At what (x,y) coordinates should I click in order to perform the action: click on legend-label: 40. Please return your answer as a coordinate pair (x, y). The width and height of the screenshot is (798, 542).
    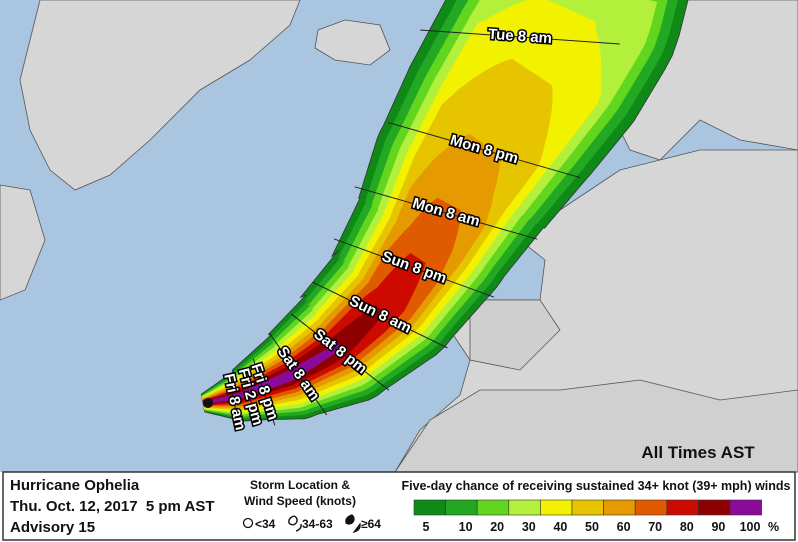
    Looking at the image, I should click on (560, 527).